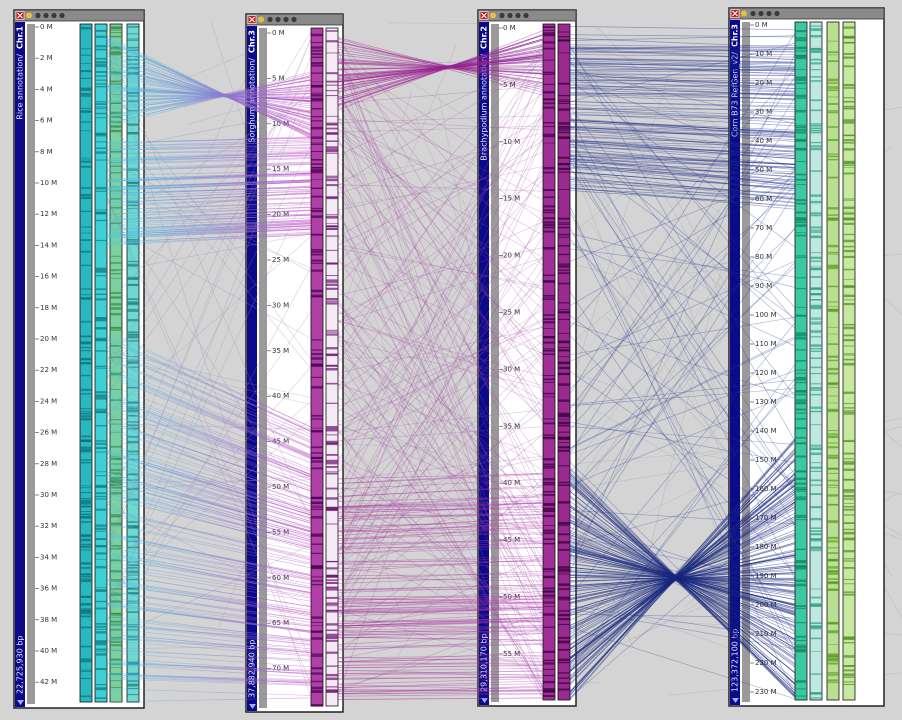 This screenshot has width=902, height=720. Describe the element at coordinates (766, 344) in the screenshot. I see `tick-label: 110 M` at that location.